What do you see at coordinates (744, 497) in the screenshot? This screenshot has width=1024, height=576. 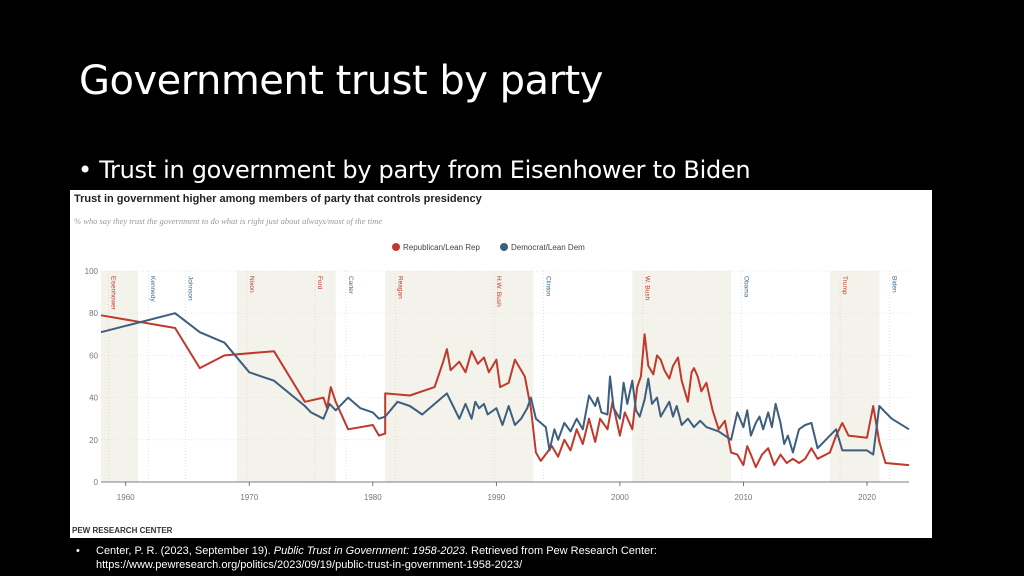 I see `x-tick-label: 2010` at bounding box center [744, 497].